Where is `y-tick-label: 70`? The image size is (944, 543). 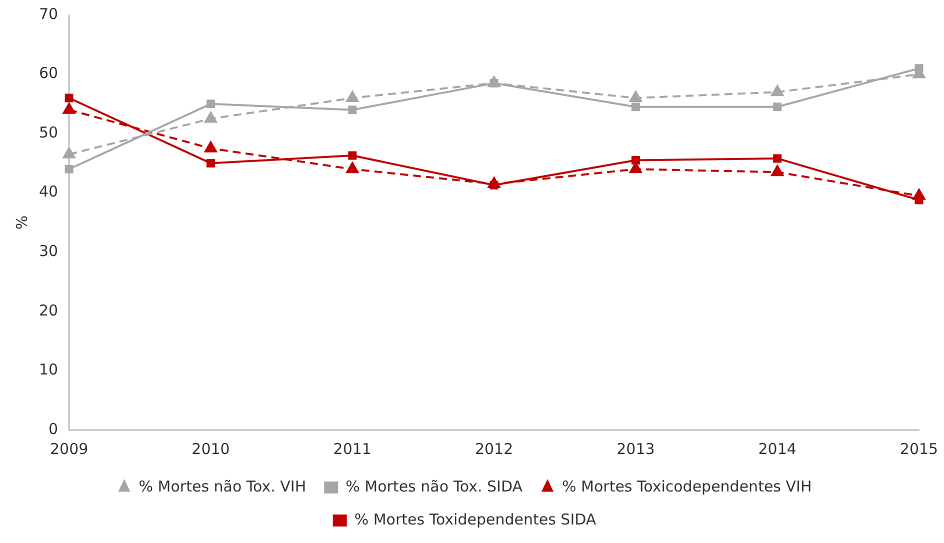
y-tick-label: 70 is located at coordinates (48, 13).